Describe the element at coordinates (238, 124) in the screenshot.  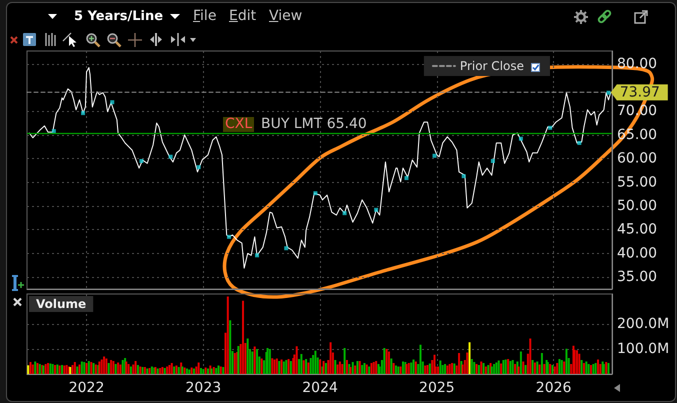
I see `cancel-button: CXL` at that location.